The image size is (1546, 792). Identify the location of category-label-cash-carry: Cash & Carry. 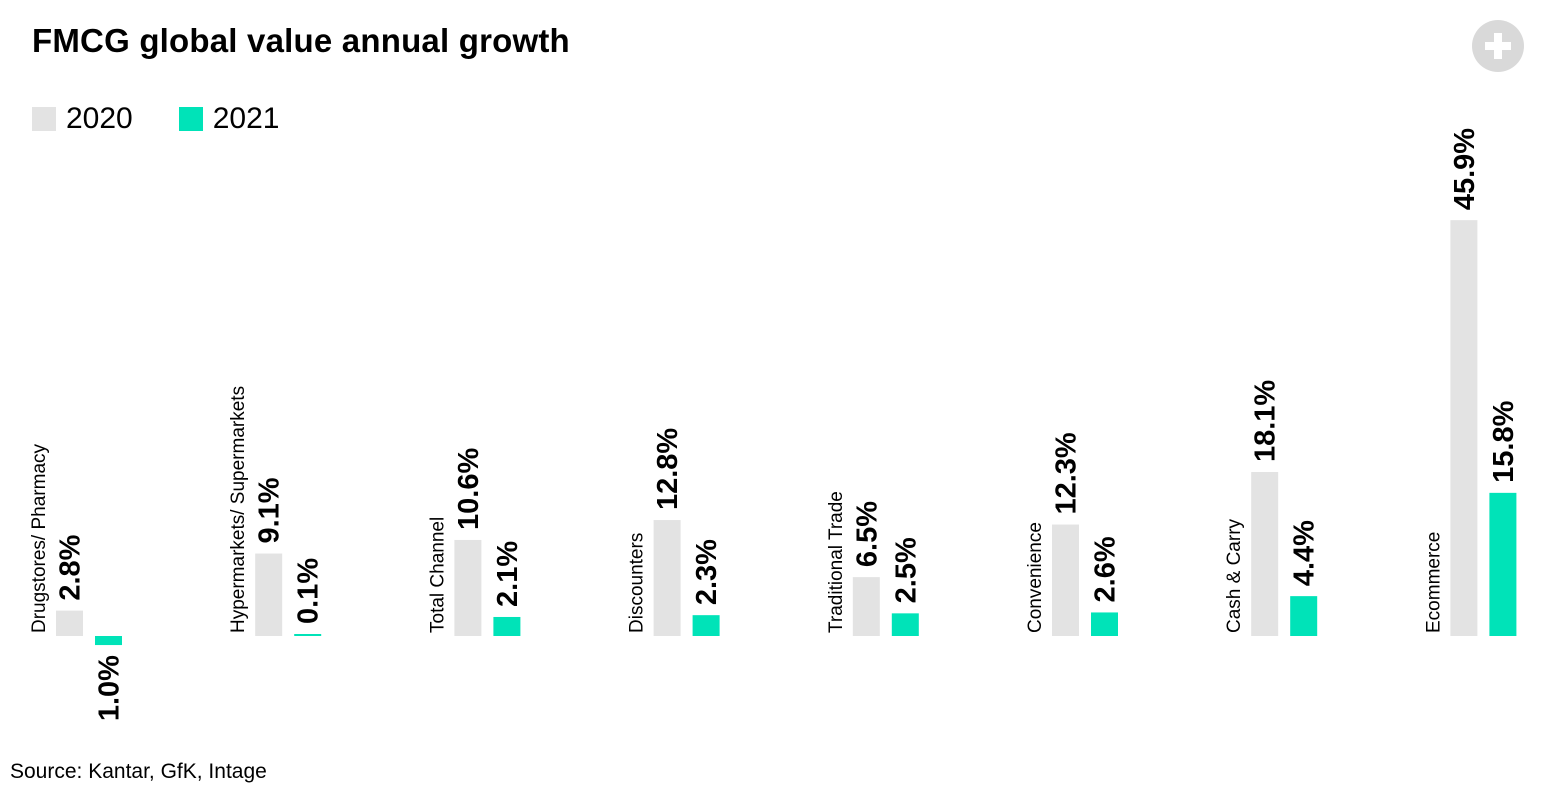
(1234, 575).